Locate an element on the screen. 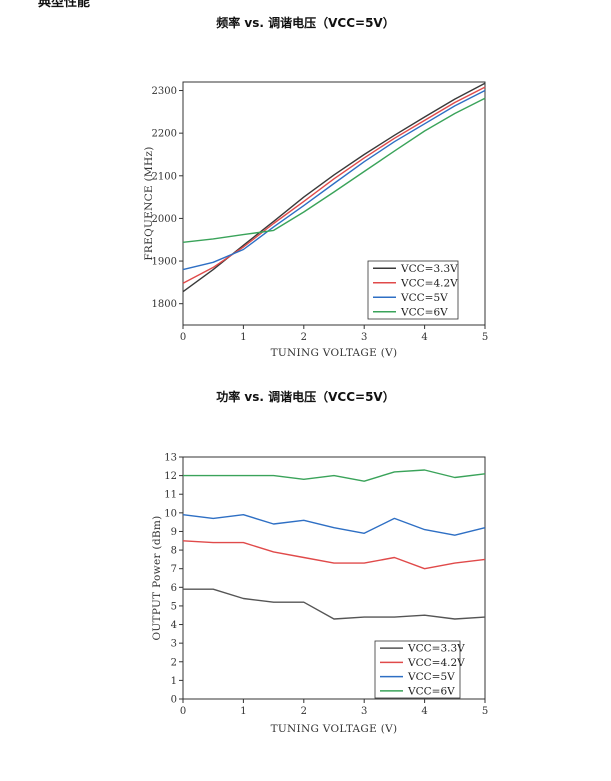 The image size is (611, 781). y-tick-label: 3 is located at coordinates (174, 644).